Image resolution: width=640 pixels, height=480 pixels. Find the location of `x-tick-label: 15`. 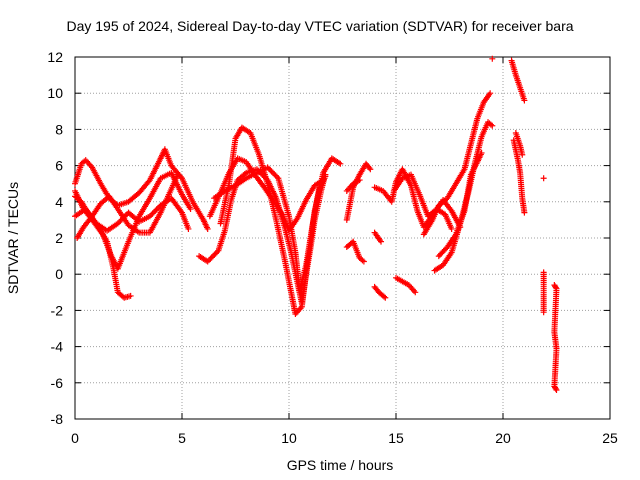

x-tick-label: 15 is located at coordinates (396, 438).